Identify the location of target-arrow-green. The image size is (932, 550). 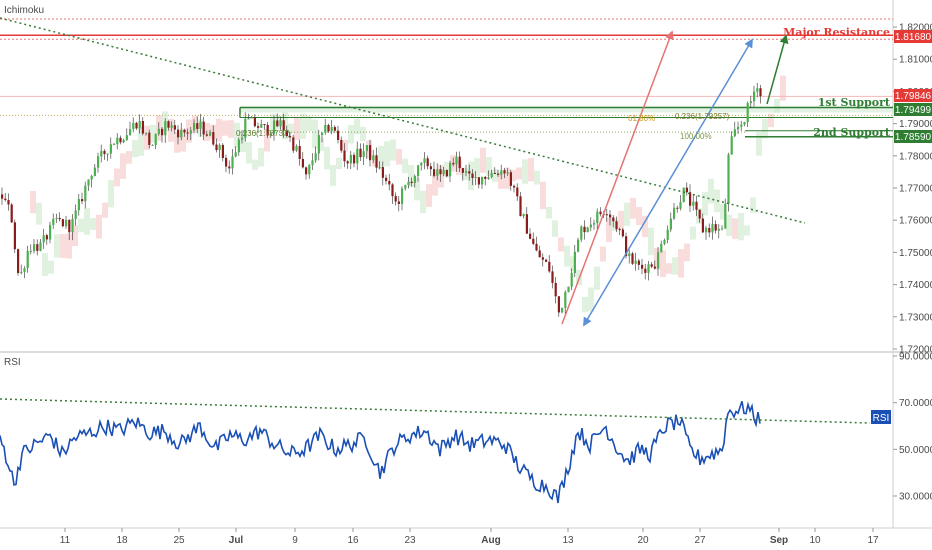
(777, 69).